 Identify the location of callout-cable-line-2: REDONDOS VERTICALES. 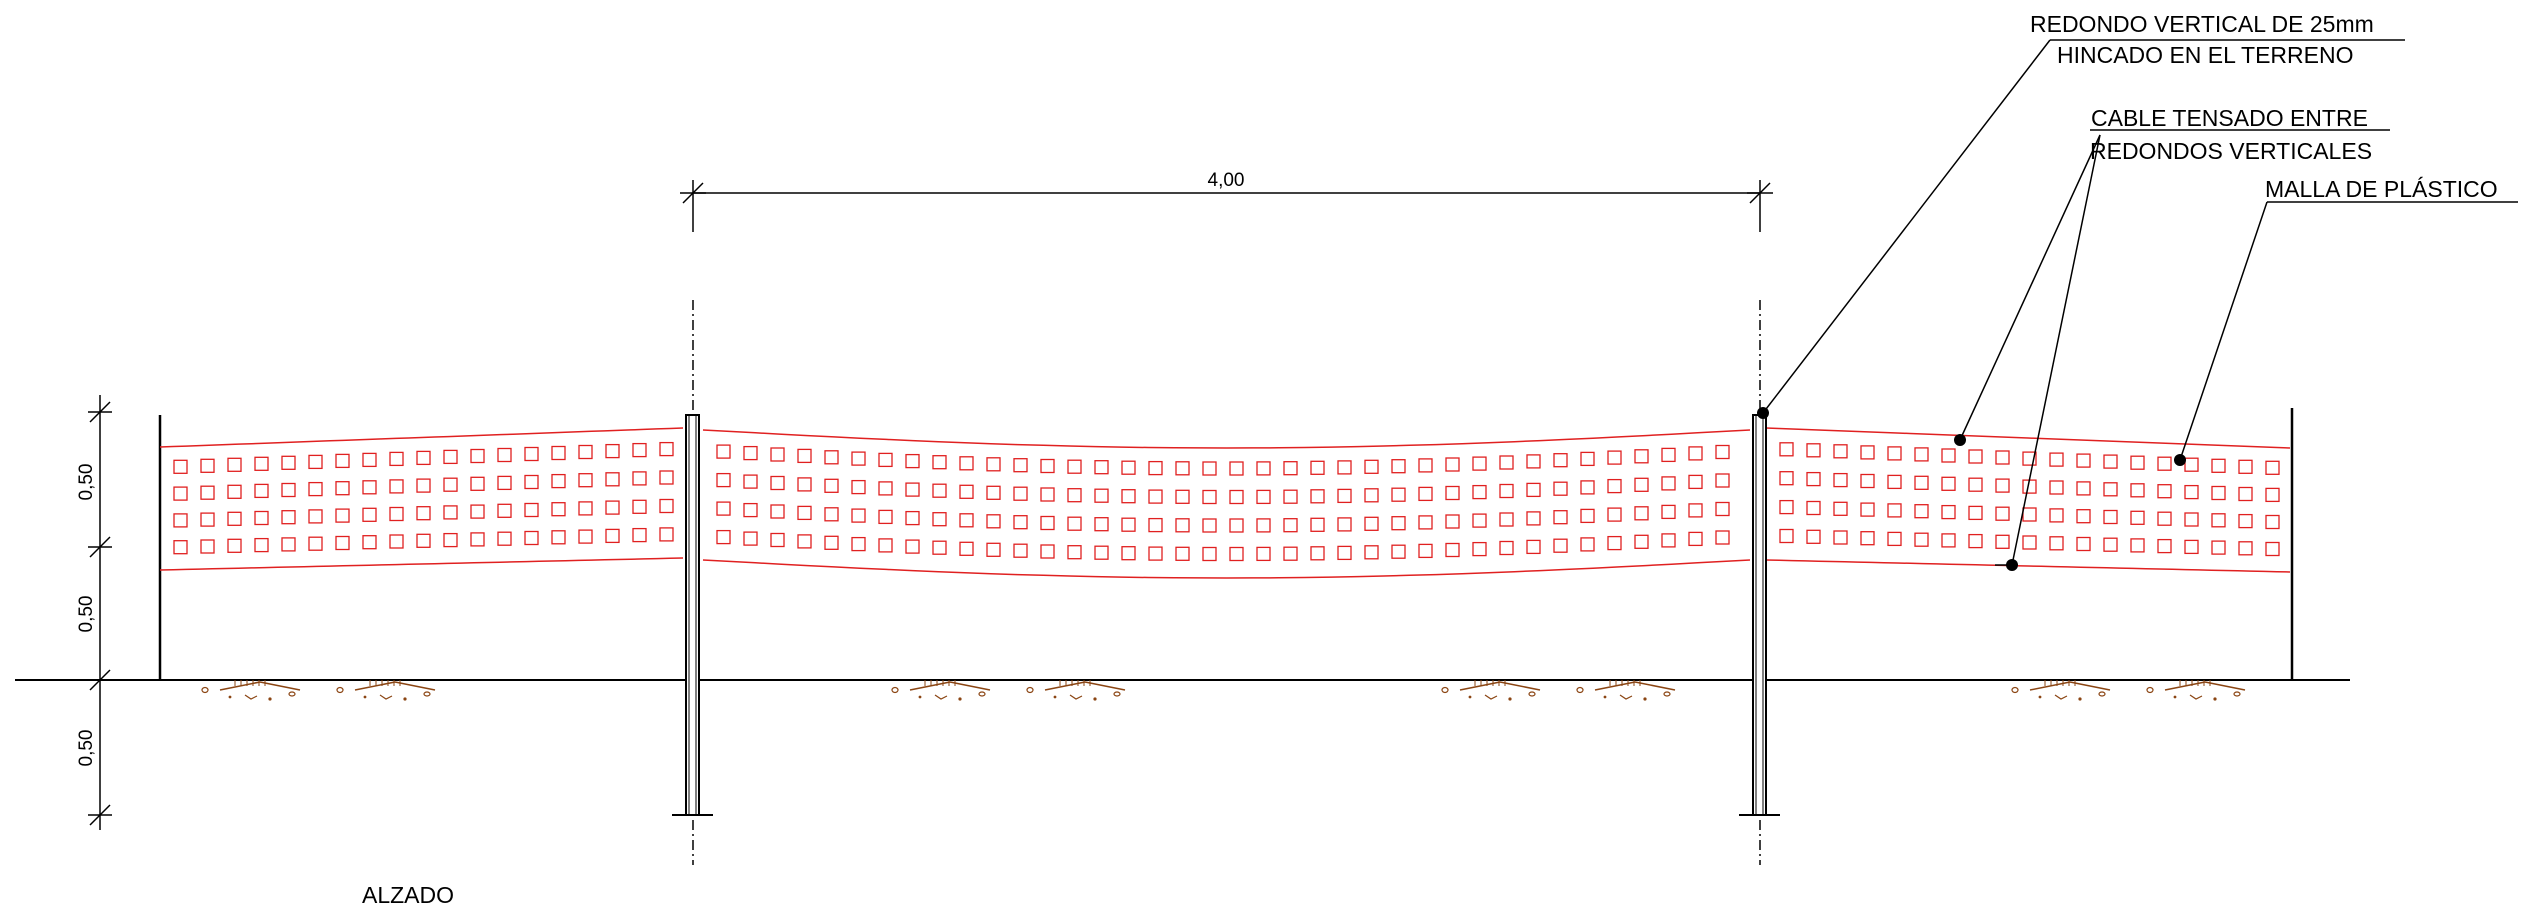
(2231, 151).